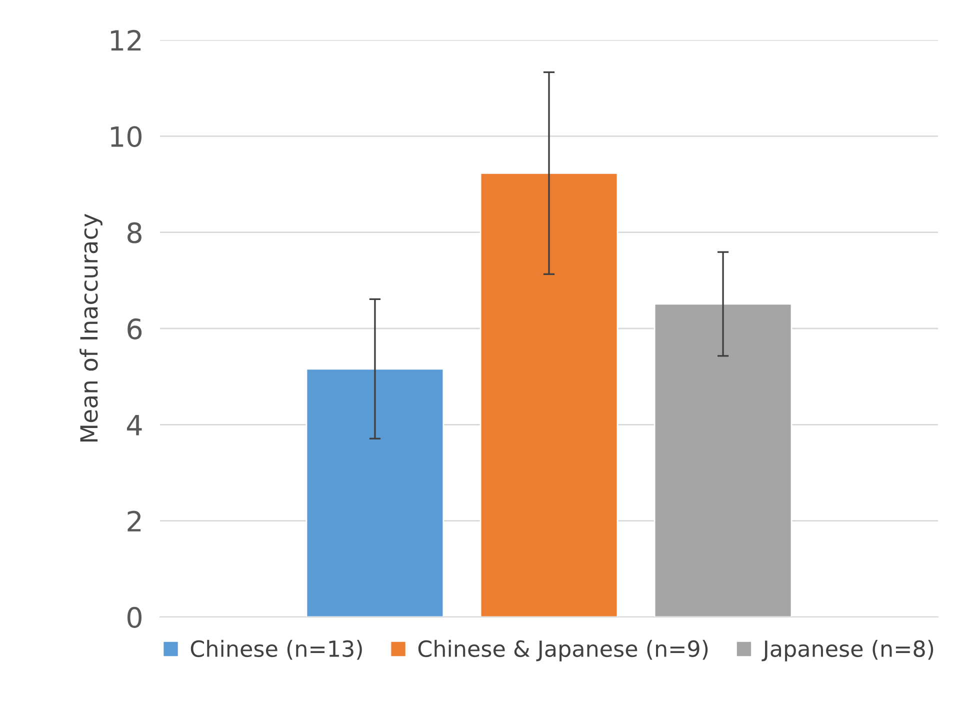 The image size is (956, 718). Describe the element at coordinates (126, 137) in the screenshot. I see `y-tick-label: 10` at that location.